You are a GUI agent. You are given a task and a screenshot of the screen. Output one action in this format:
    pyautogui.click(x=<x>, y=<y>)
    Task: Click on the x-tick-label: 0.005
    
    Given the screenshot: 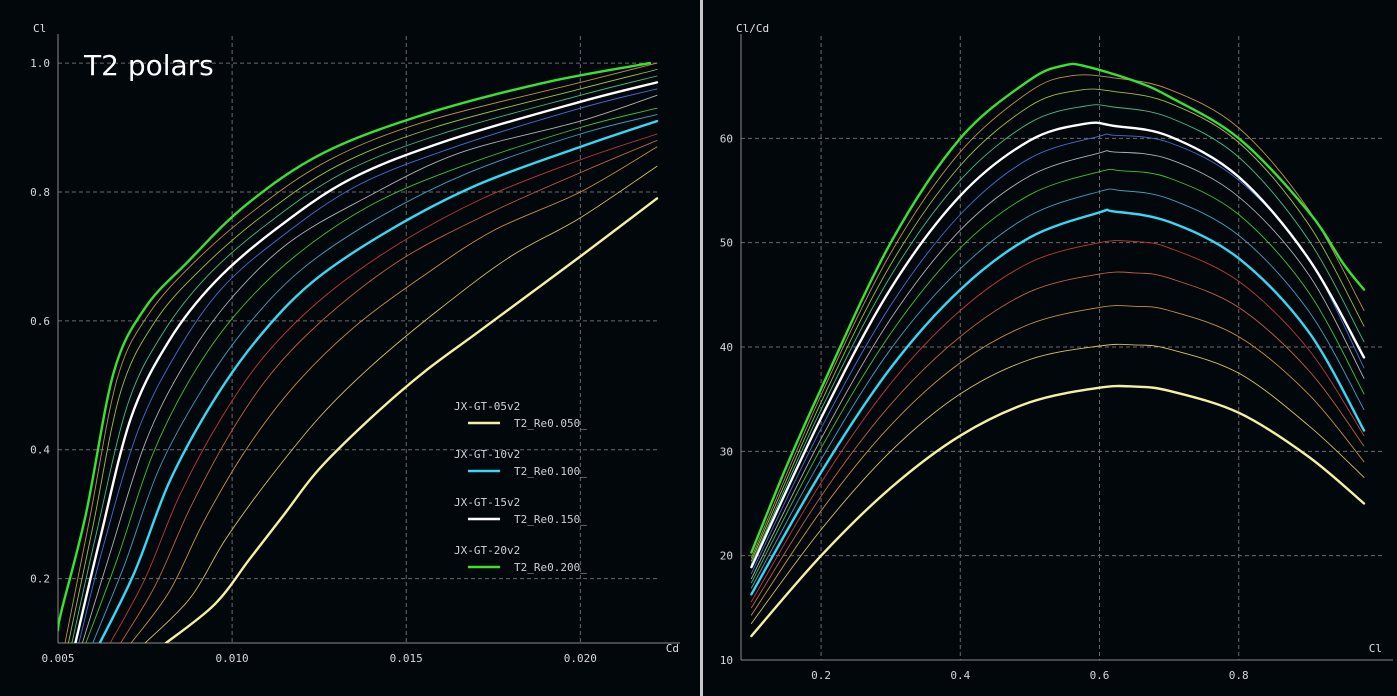 What is the action you would take?
    pyautogui.click(x=57, y=658)
    